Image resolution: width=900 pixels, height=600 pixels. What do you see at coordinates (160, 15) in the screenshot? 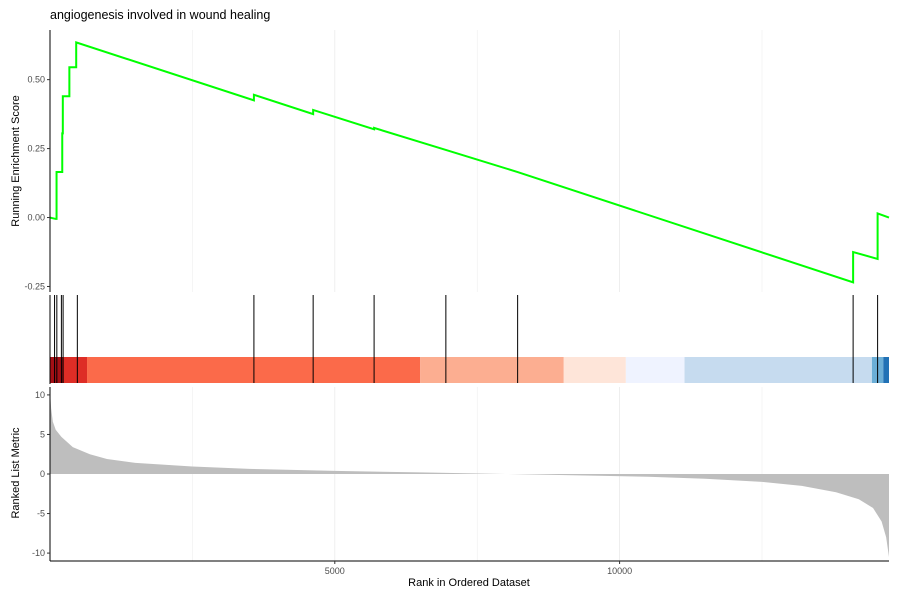
I see `chart-title: angiogenesis involved in wound healing` at bounding box center [160, 15].